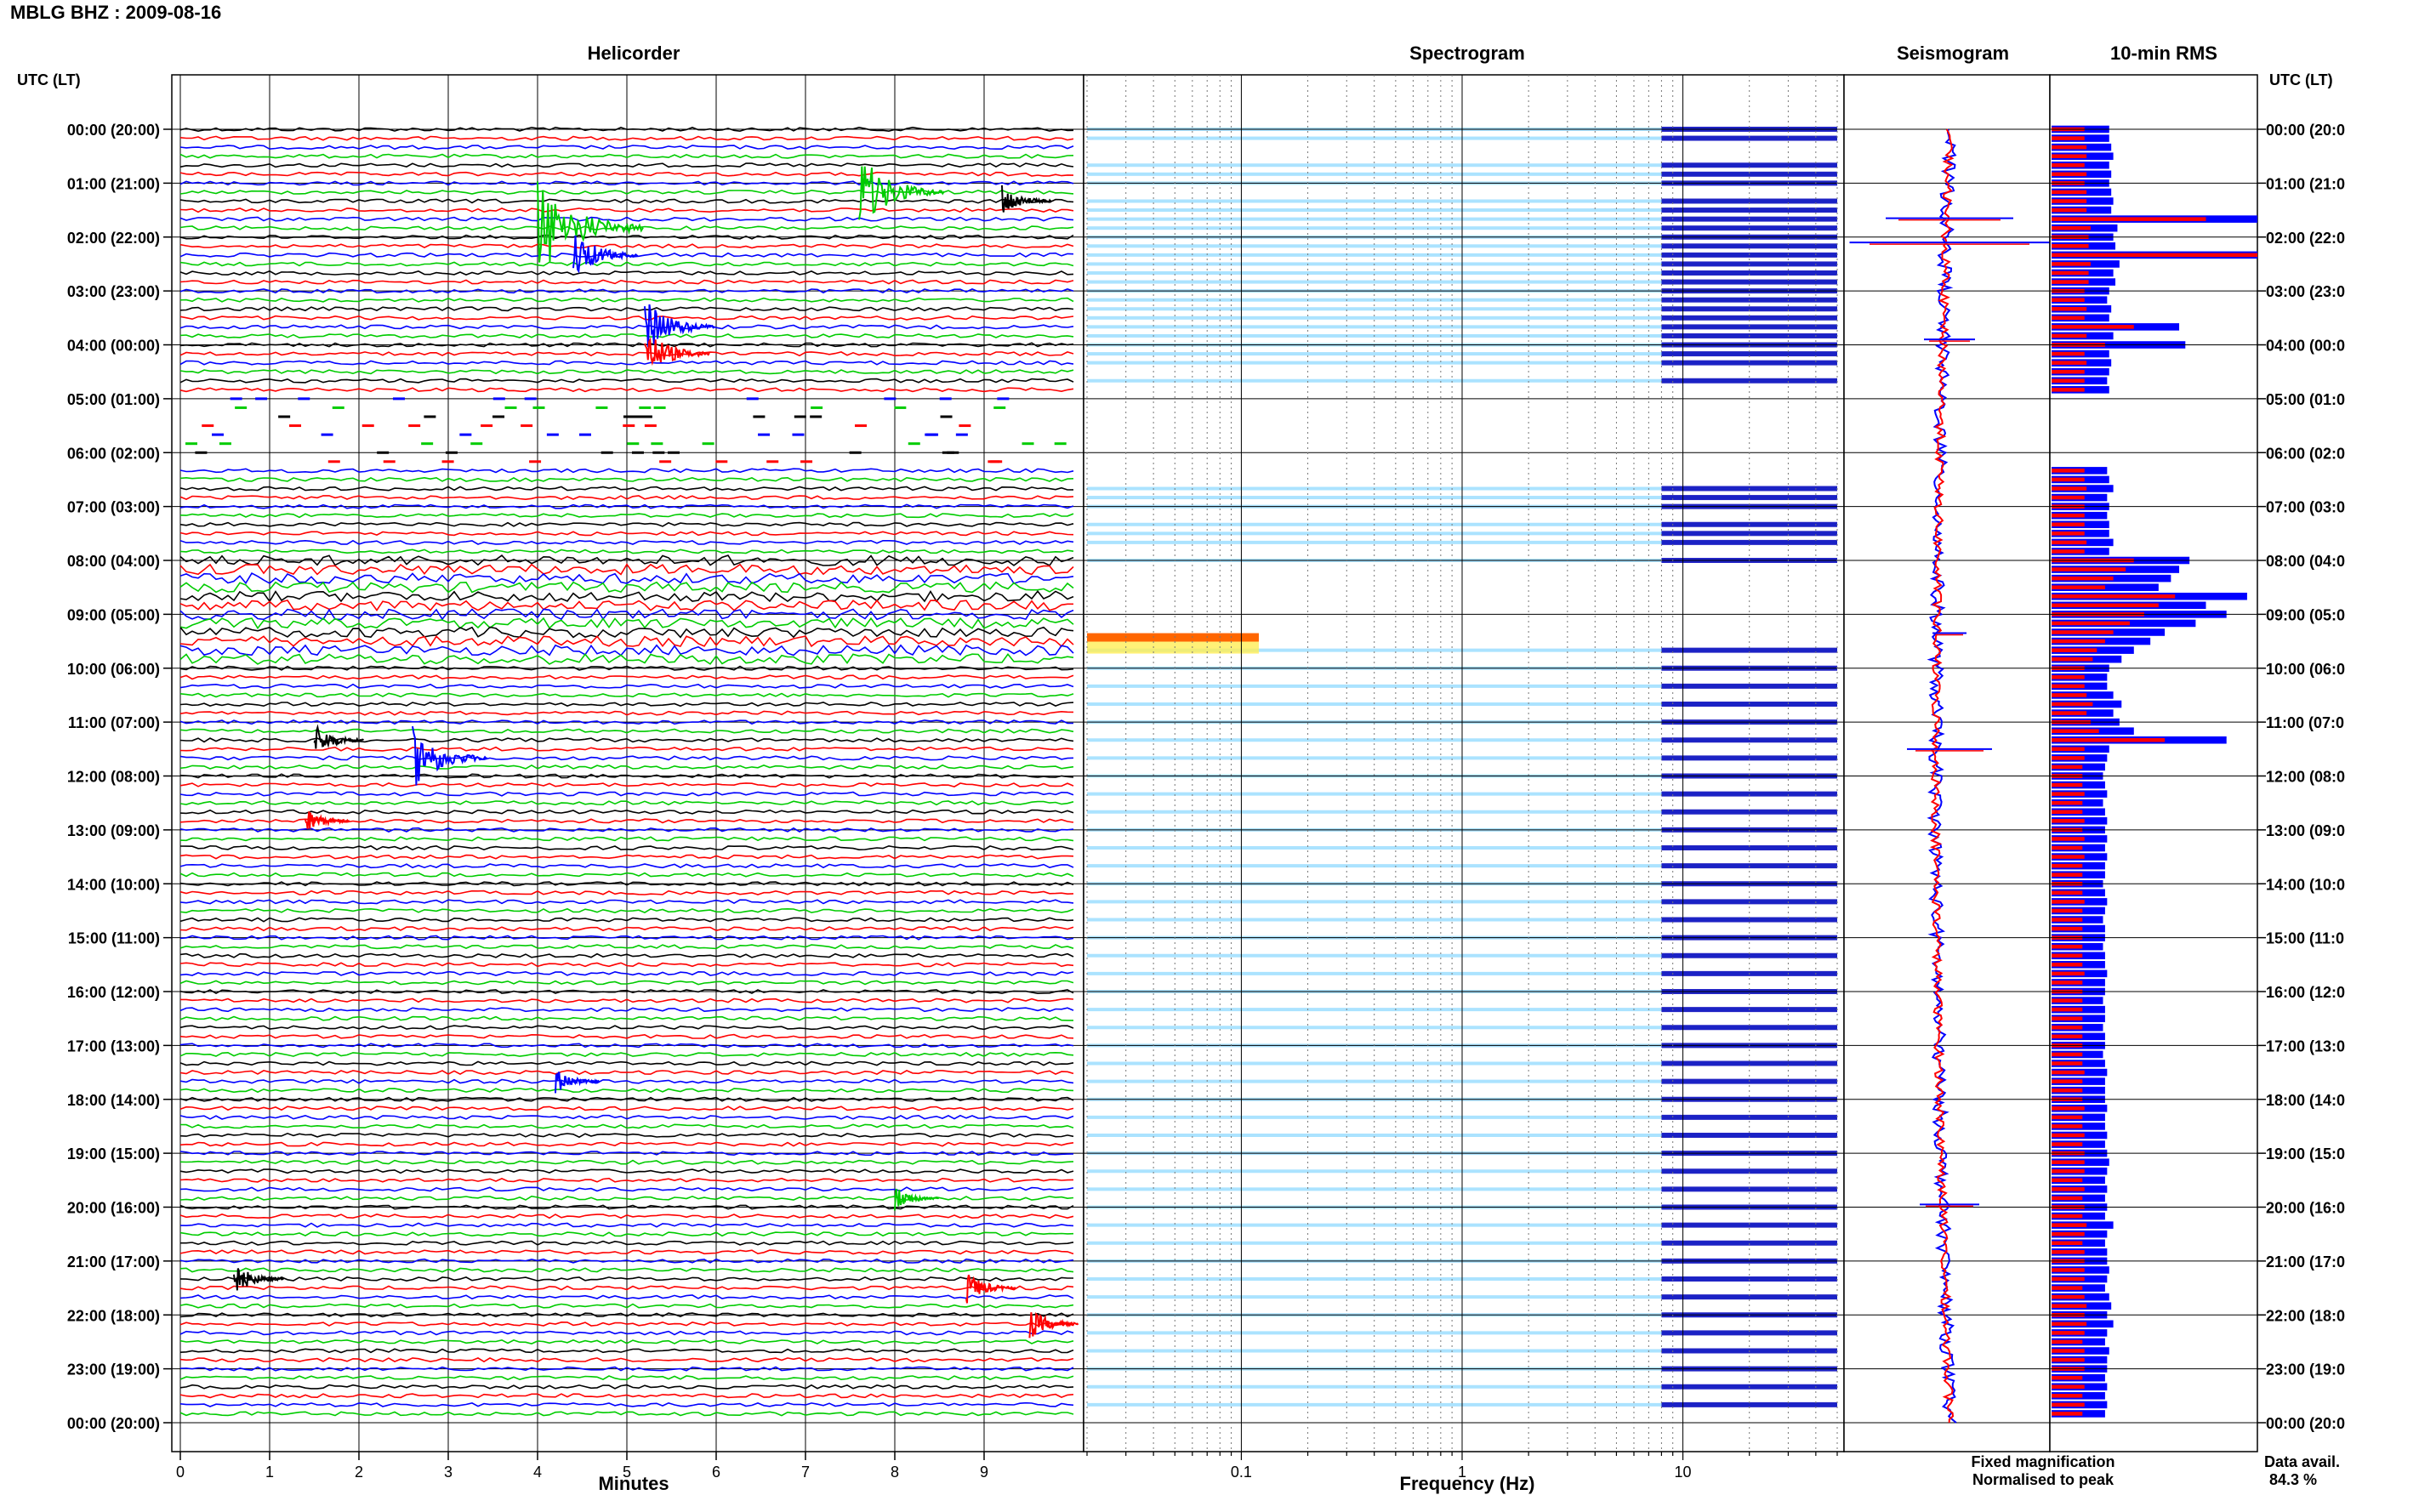 Image resolution: width=2419 pixels, height=1512 pixels. Describe the element at coordinates (2293, 1479) in the screenshot. I see `data-availability-value: 84.3 %` at that location.